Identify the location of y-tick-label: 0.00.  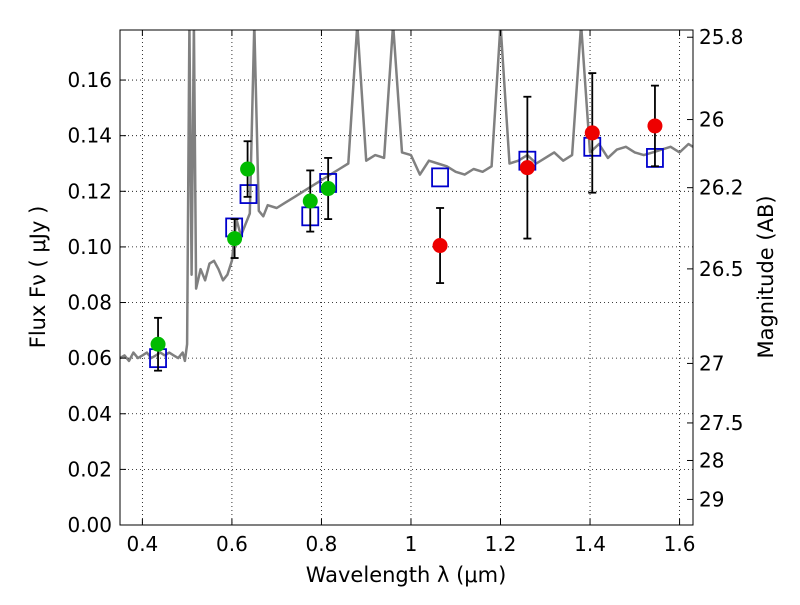
(89, 525).